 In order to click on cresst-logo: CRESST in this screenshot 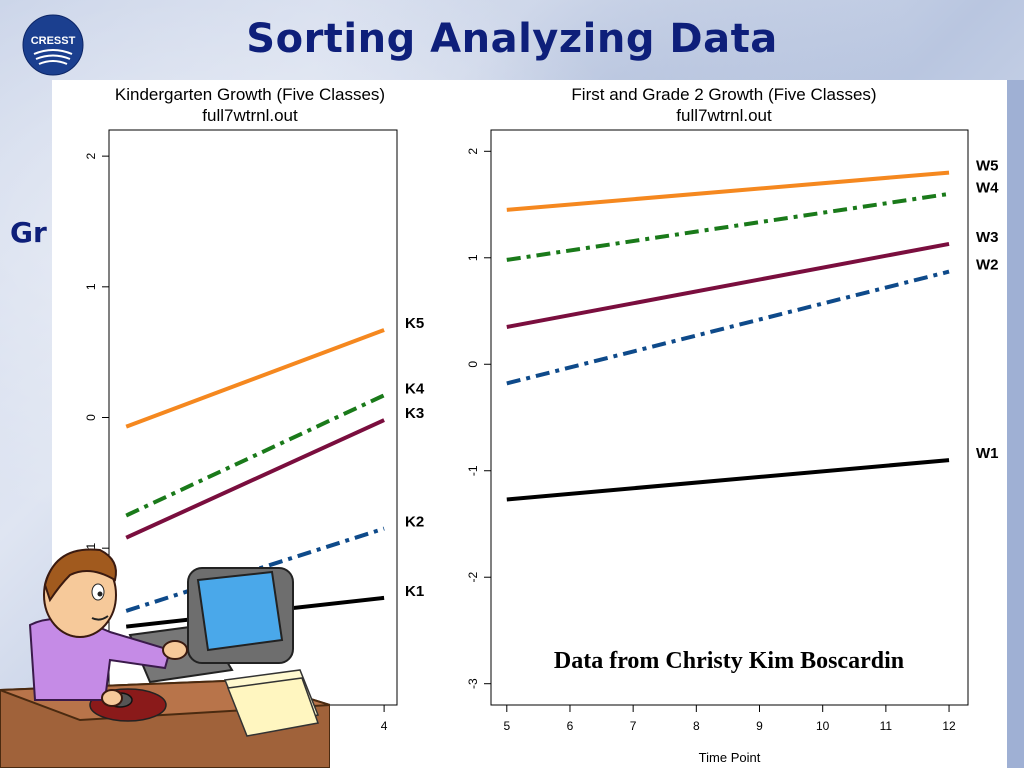, I will do `click(53, 45)`.